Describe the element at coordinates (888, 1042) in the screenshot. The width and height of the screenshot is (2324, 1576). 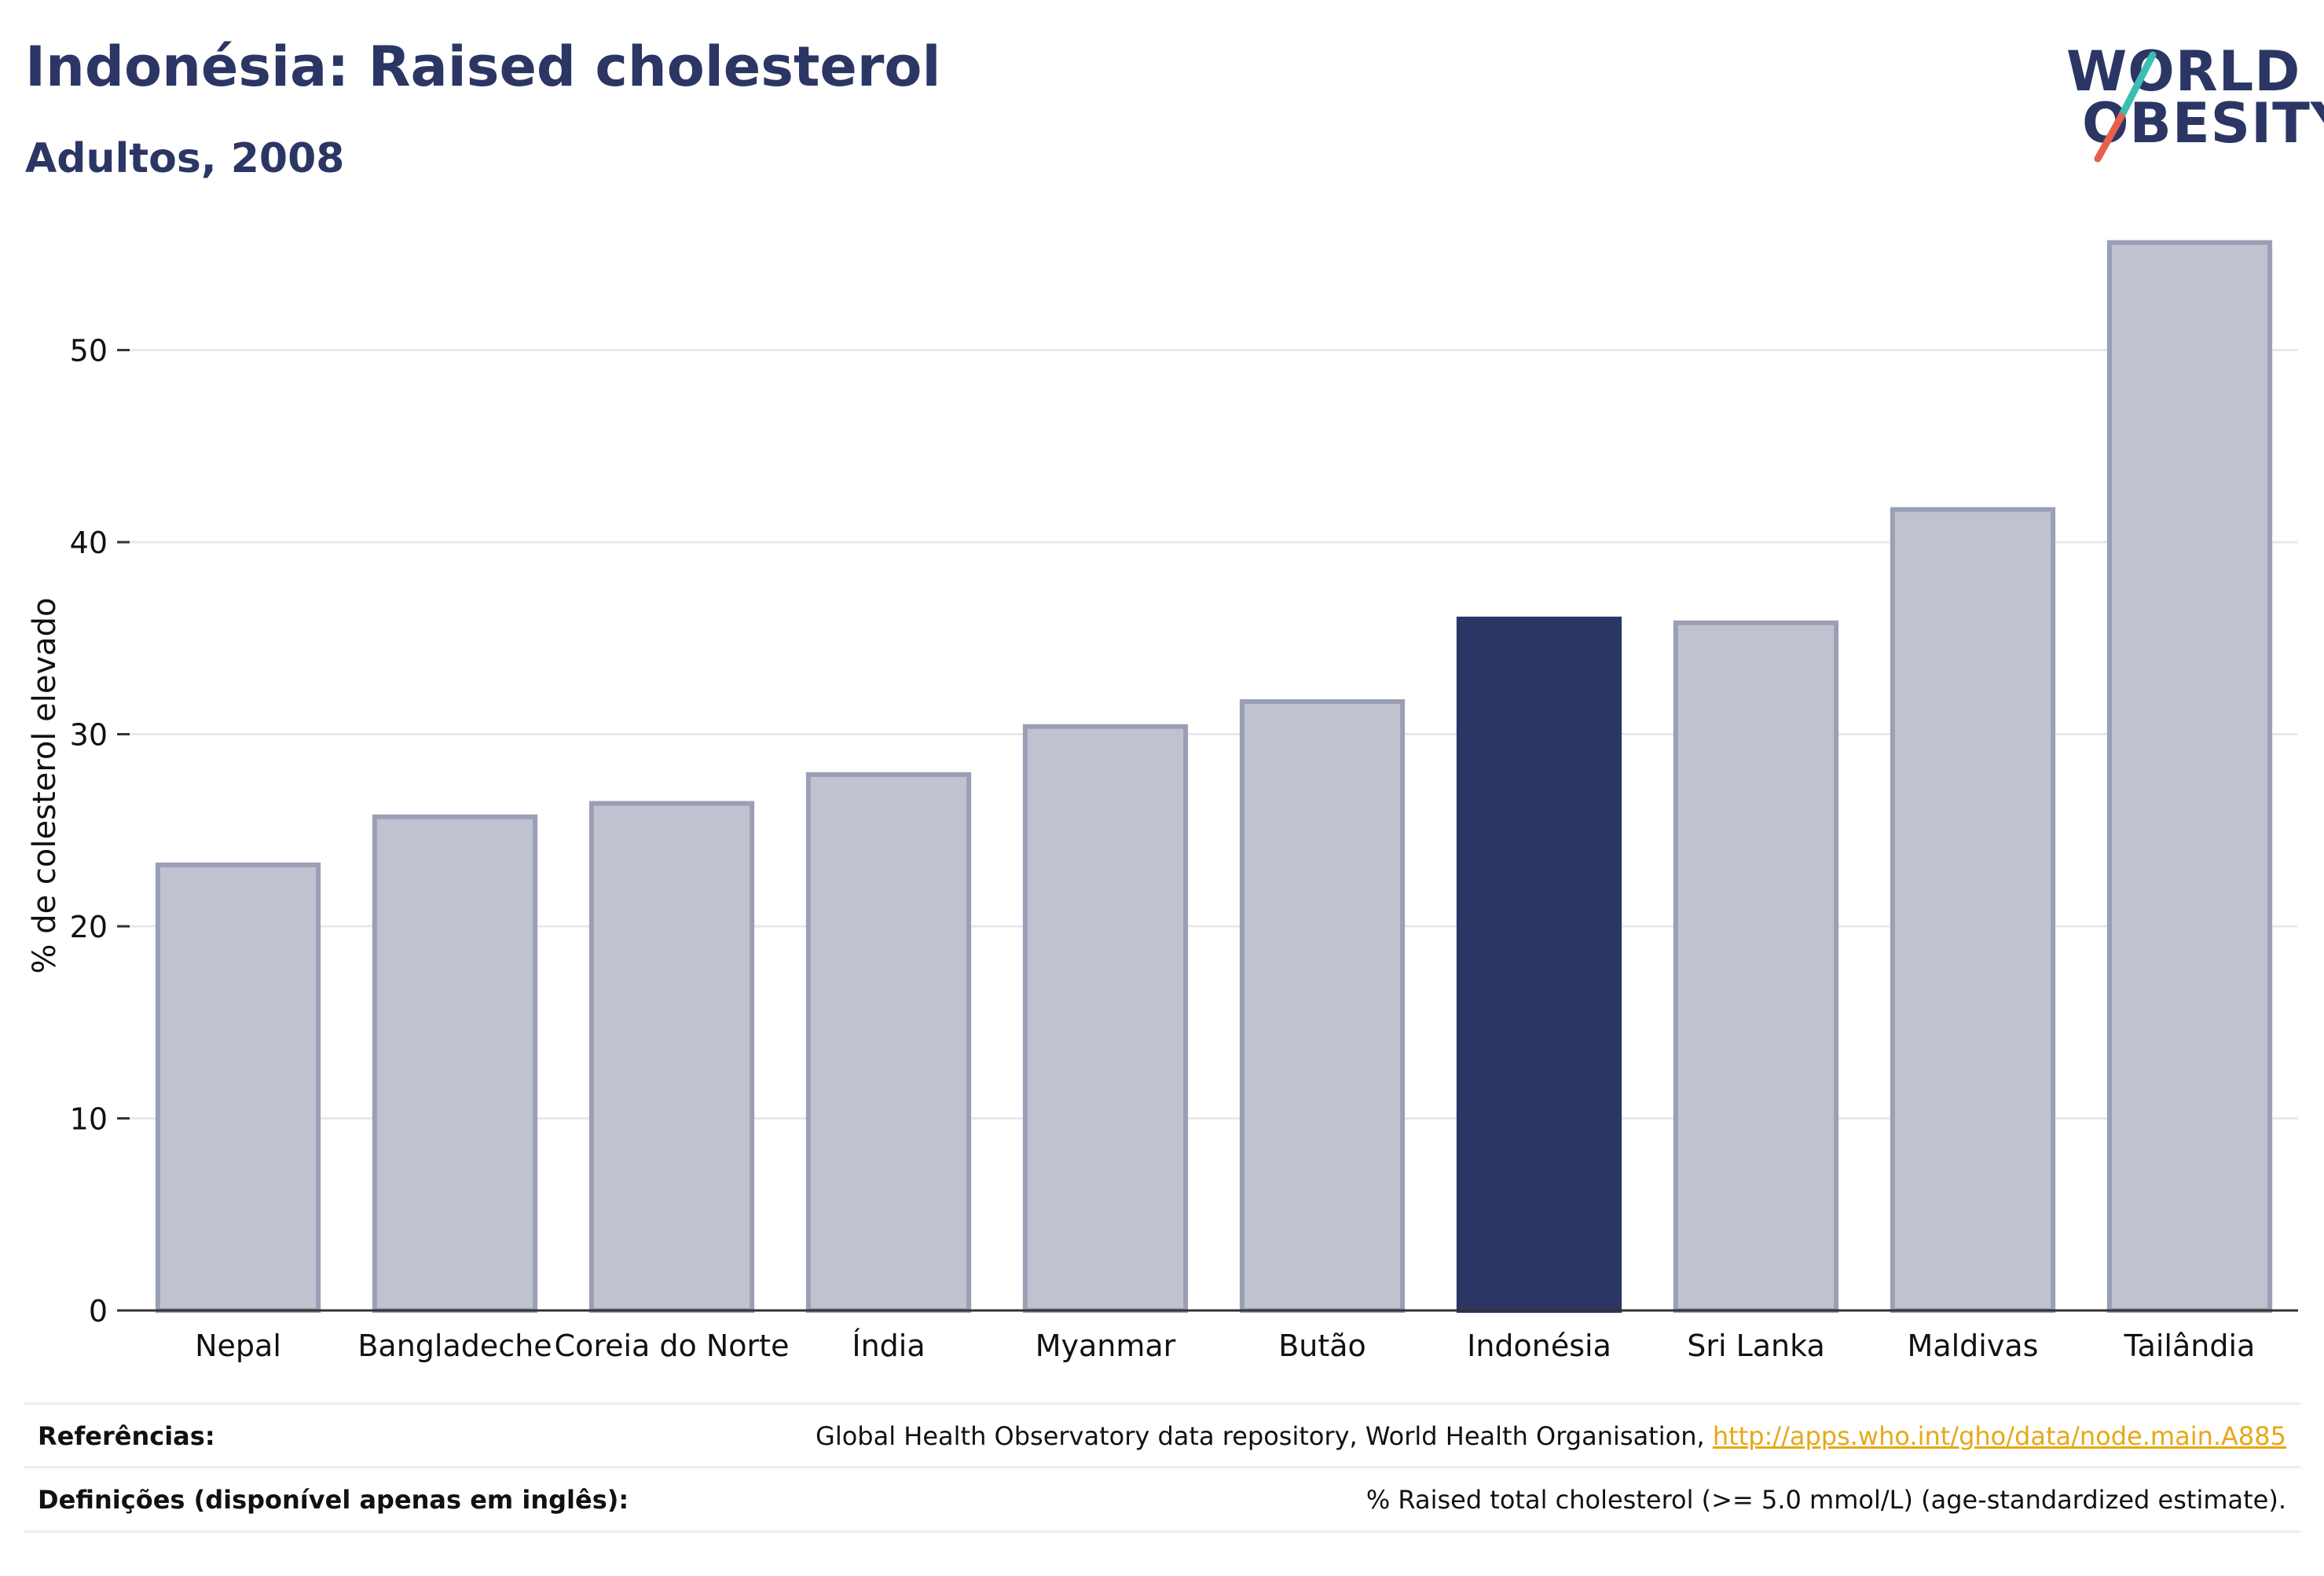
I see `bar-índia` at that location.